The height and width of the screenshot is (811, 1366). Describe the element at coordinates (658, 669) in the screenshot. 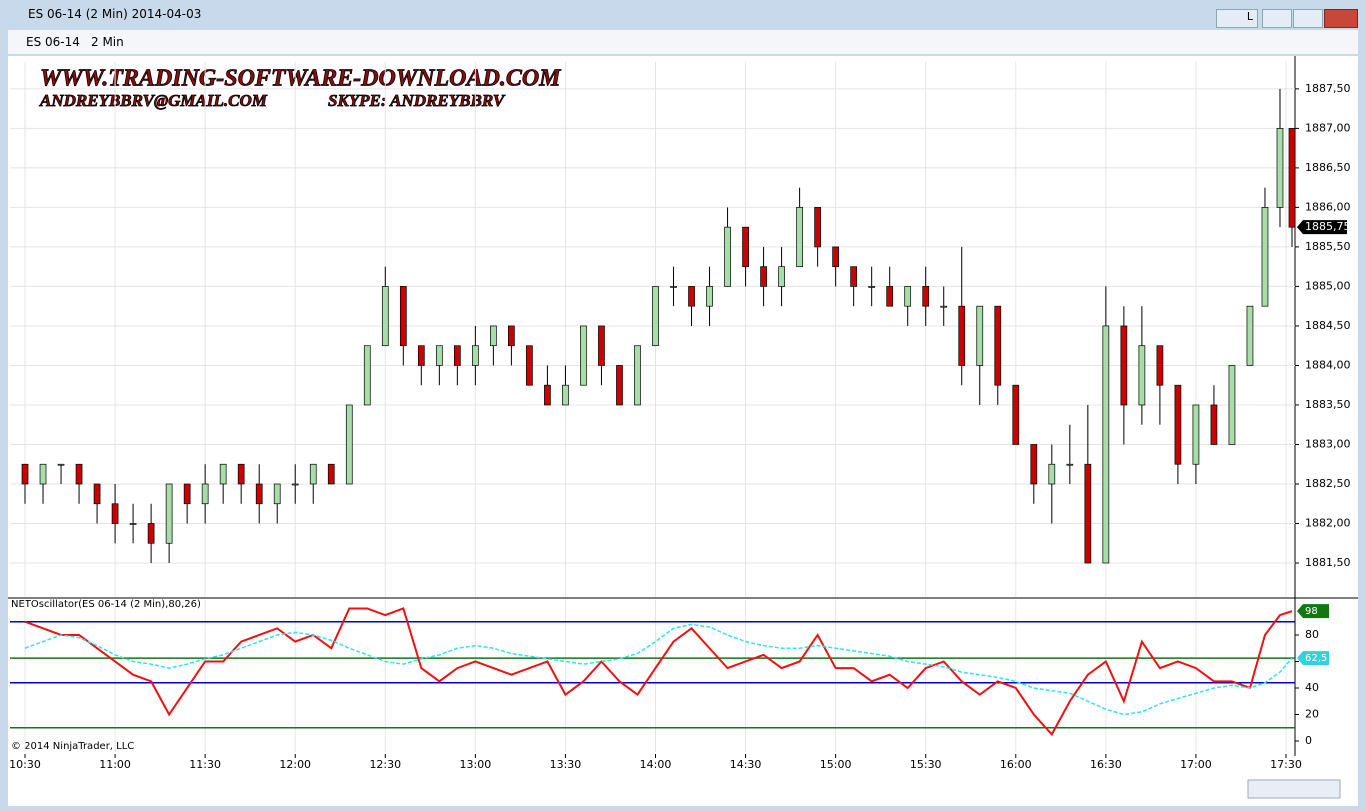

I see `series-line` at that location.